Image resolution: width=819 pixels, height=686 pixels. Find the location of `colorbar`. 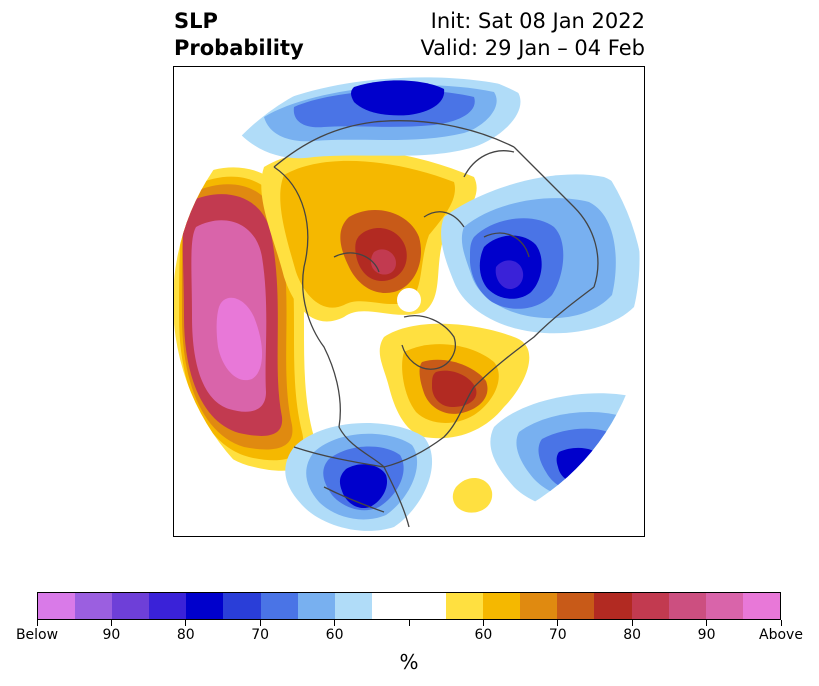

colorbar is located at coordinates (409, 606).